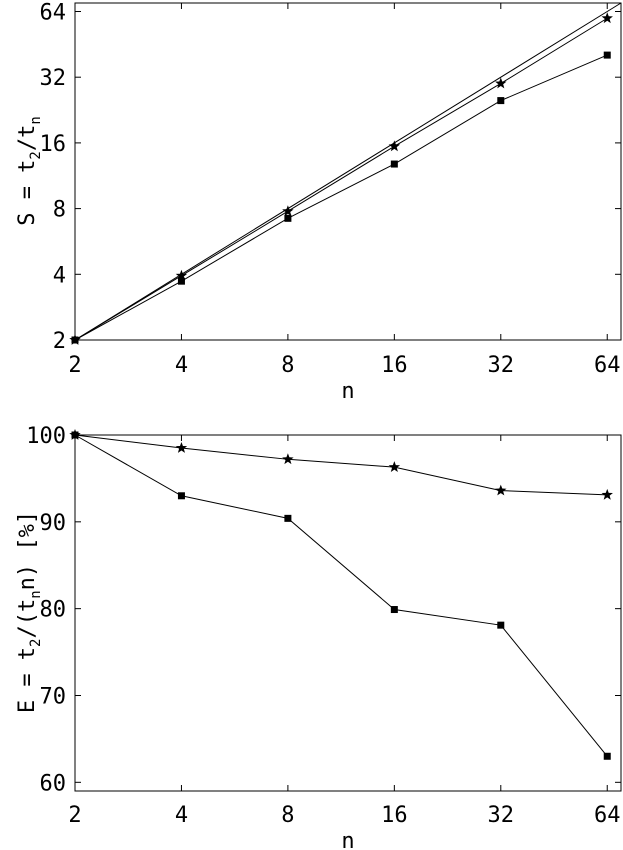 The height and width of the screenshot is (850, 623). I want to click on y-axis-title: E = t2/(tnn) [%], so click(29, 612).